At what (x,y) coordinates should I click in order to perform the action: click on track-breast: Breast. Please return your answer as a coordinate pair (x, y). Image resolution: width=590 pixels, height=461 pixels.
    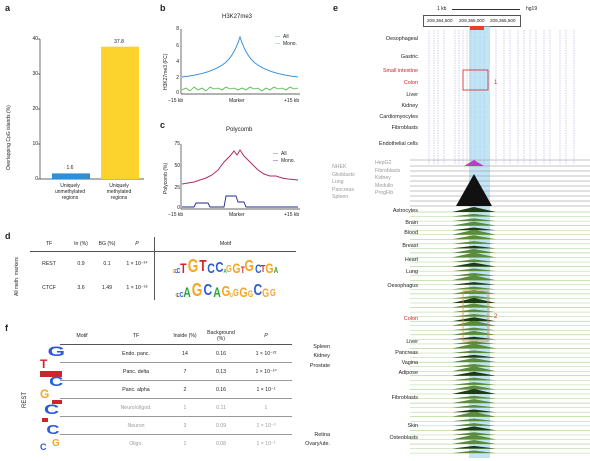
    Looking at the image, I should click on (410, 246).